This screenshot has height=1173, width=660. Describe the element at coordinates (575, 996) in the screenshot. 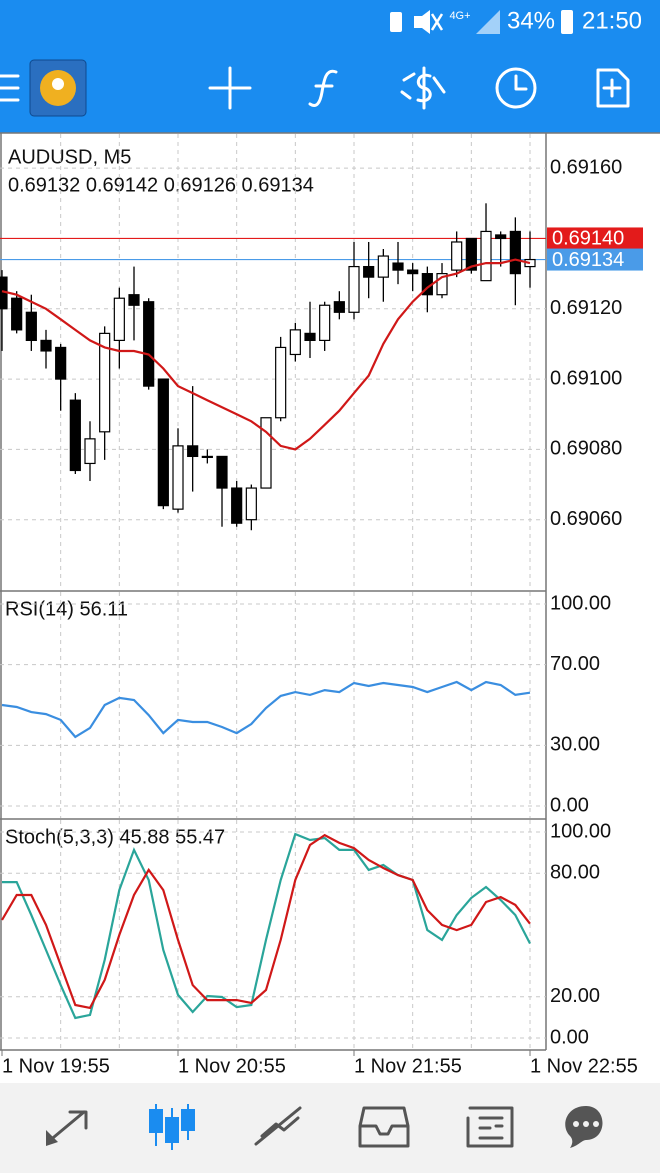

I see `y-tick-label: 20.00` at that location.